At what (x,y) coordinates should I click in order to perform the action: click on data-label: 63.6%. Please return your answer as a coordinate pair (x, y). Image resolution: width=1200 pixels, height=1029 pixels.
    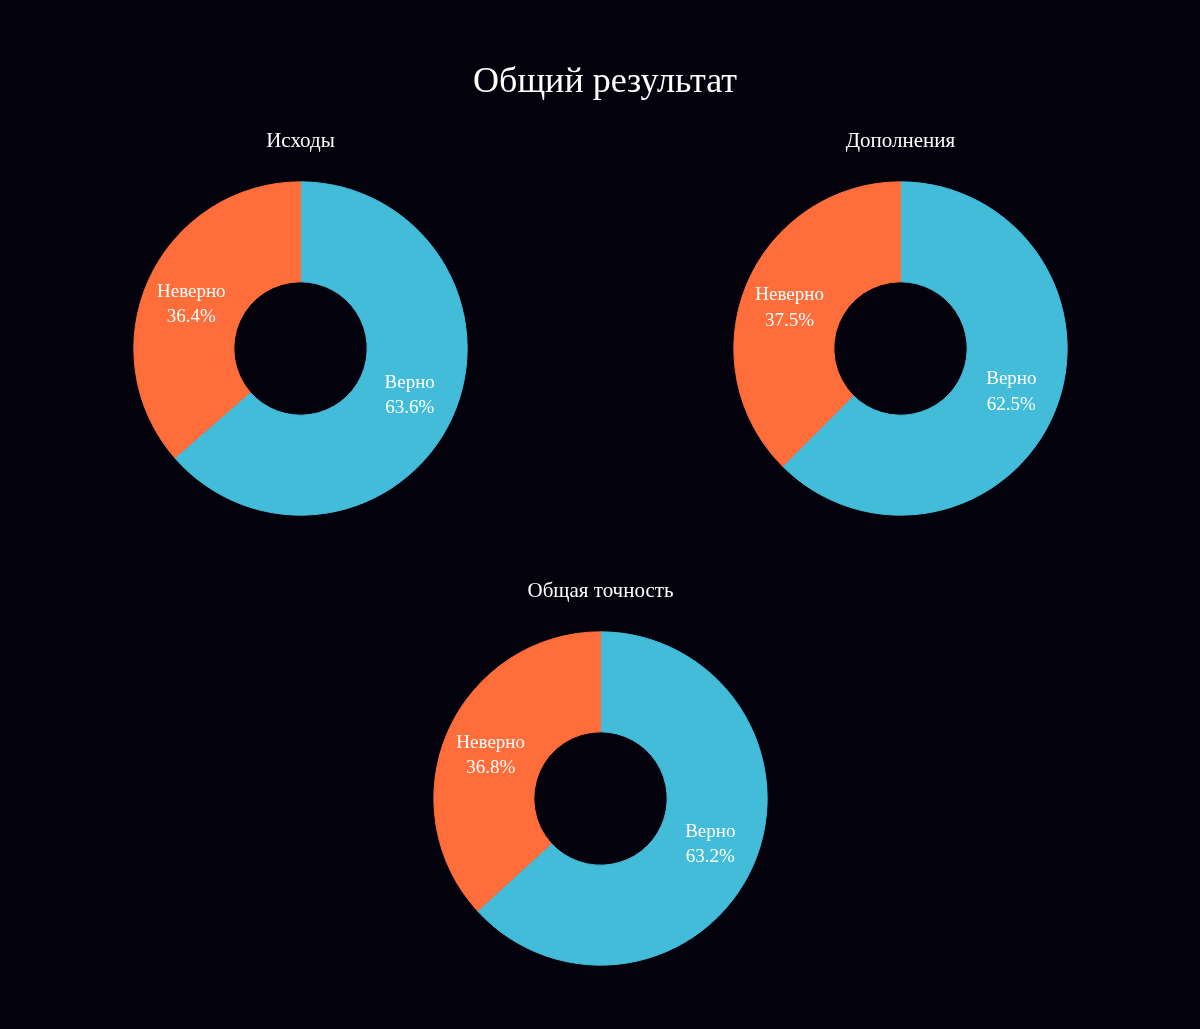
    Looking at the image, I should click on (410, 407).